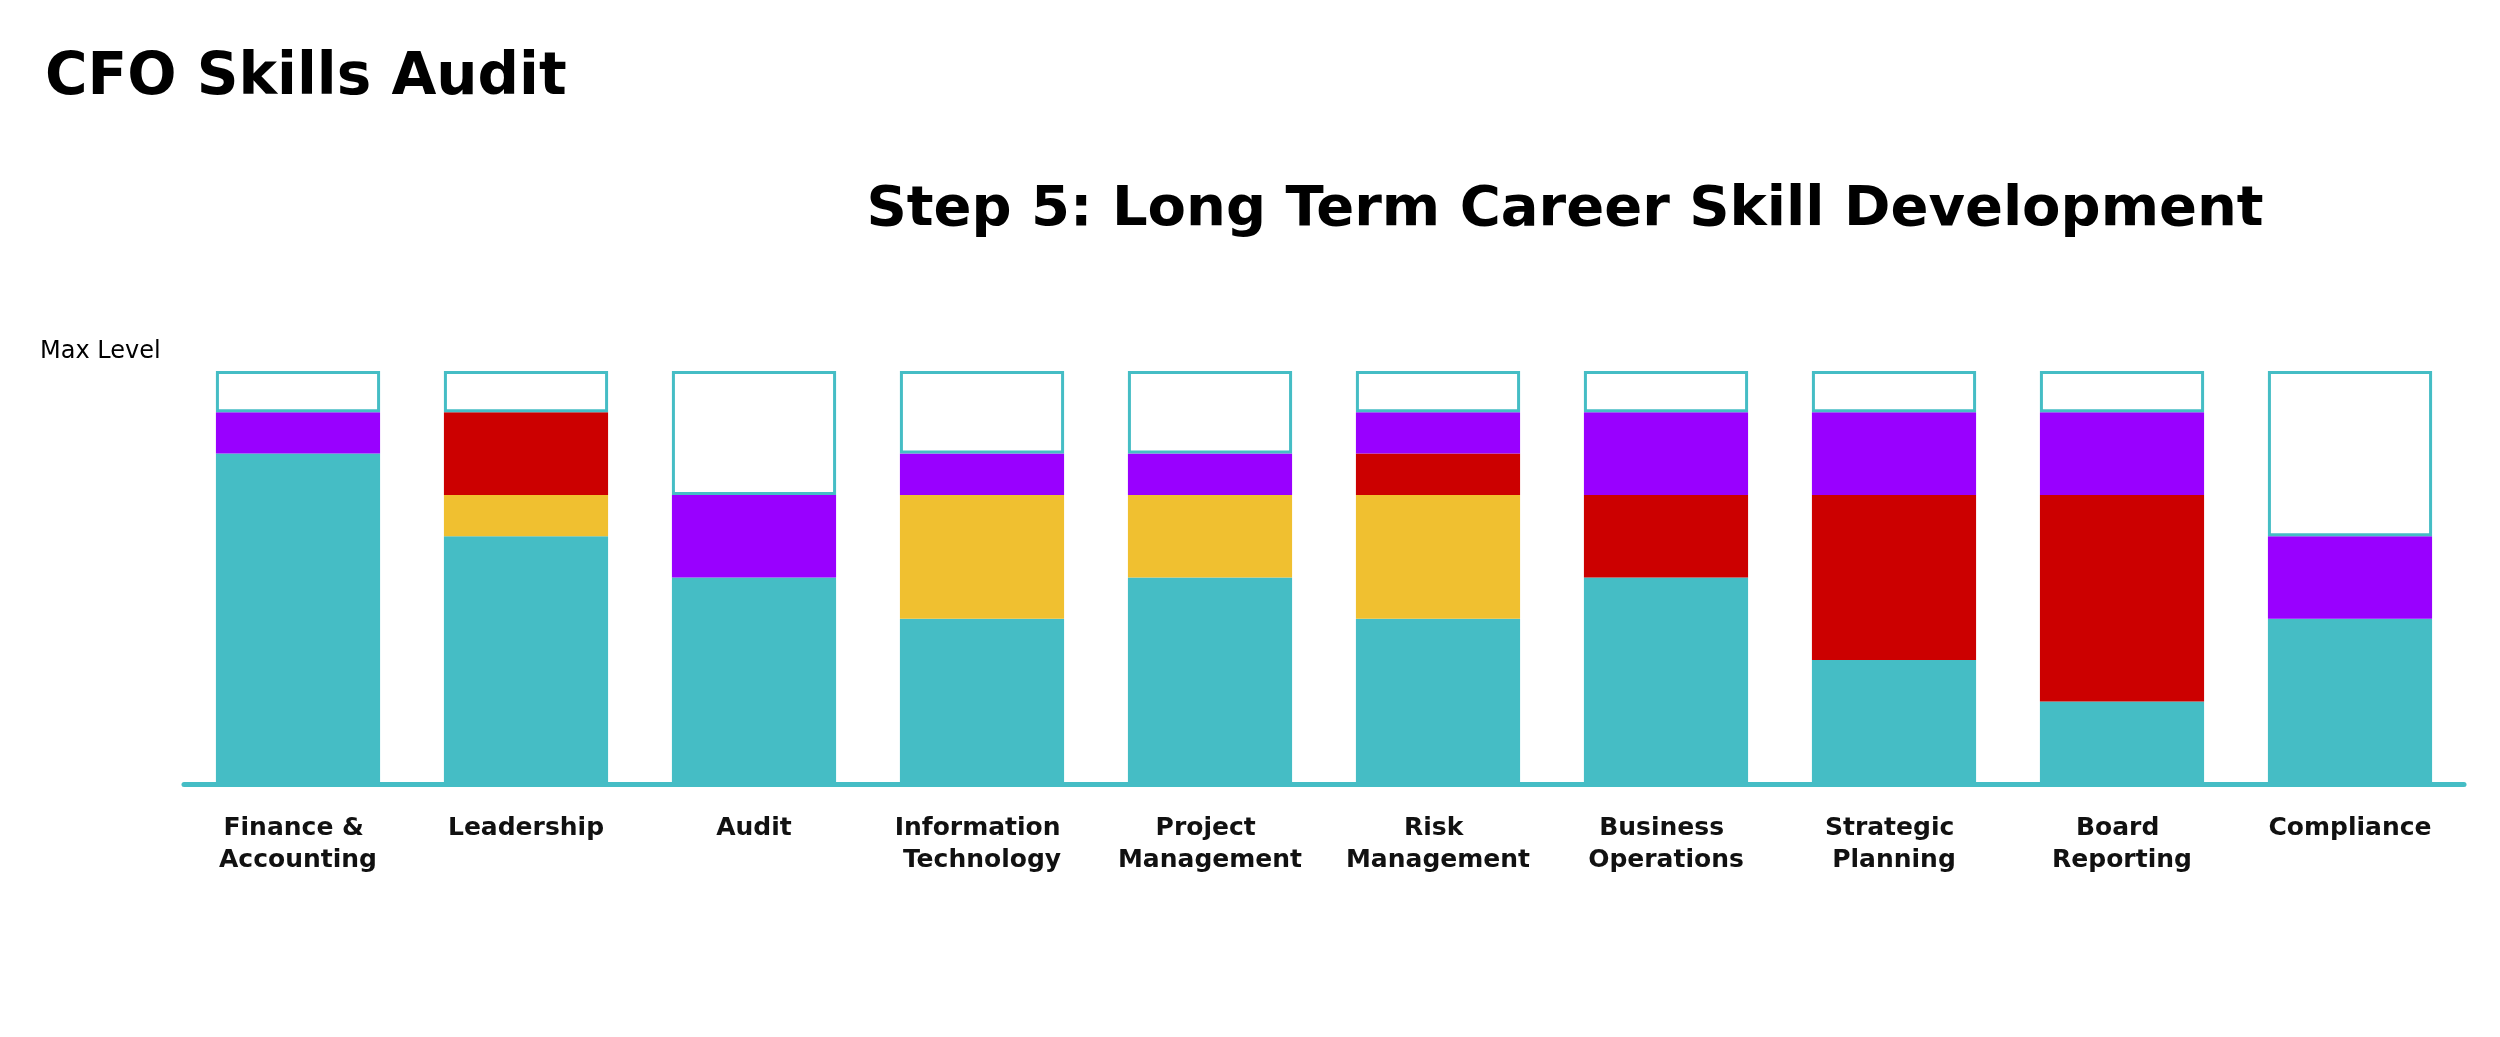 This screenshot has height=1037, width=2500. I want to click on x-tick-label: Compliance, so click(2350, 826).